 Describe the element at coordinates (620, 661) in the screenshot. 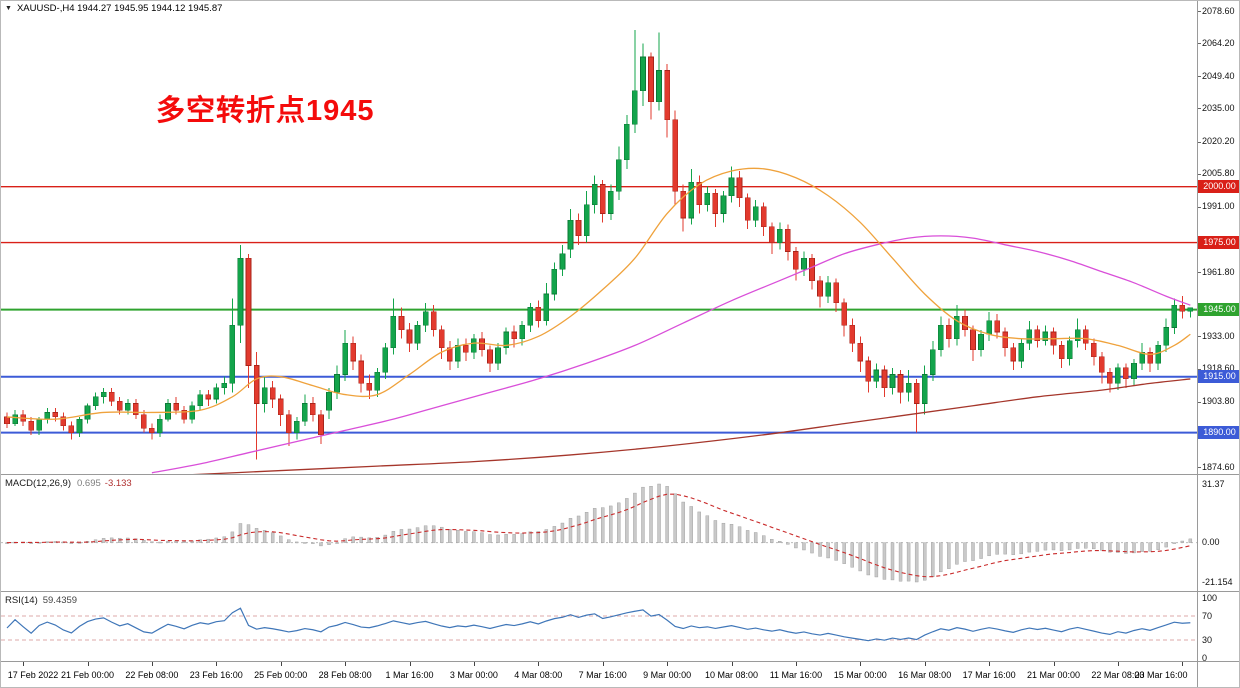

I see `panel-separator-time` at that location.